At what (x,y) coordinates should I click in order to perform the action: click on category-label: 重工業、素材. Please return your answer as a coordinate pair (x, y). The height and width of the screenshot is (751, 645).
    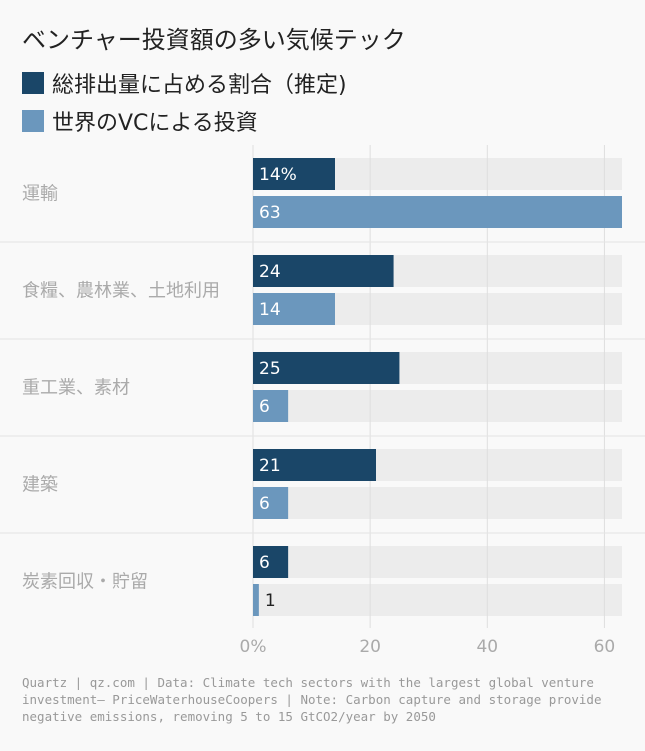
    Looking at the image, I should click on (76, 388).